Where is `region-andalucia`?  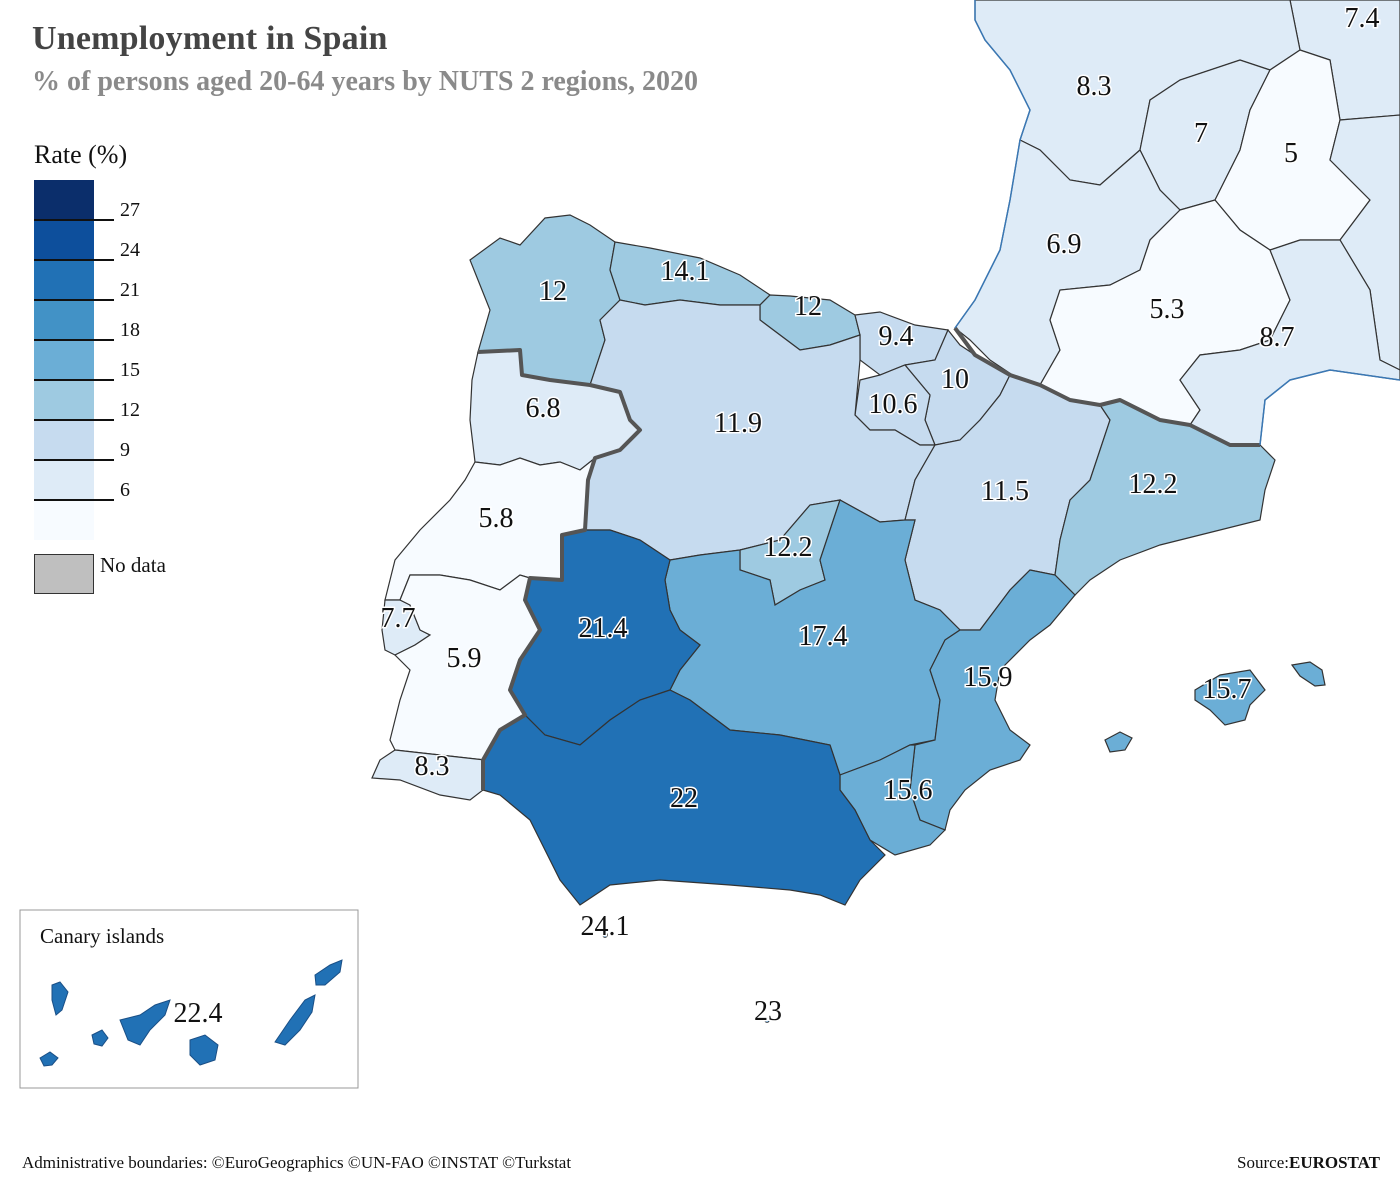 region-andalucia is located at coordinates (684, 797).